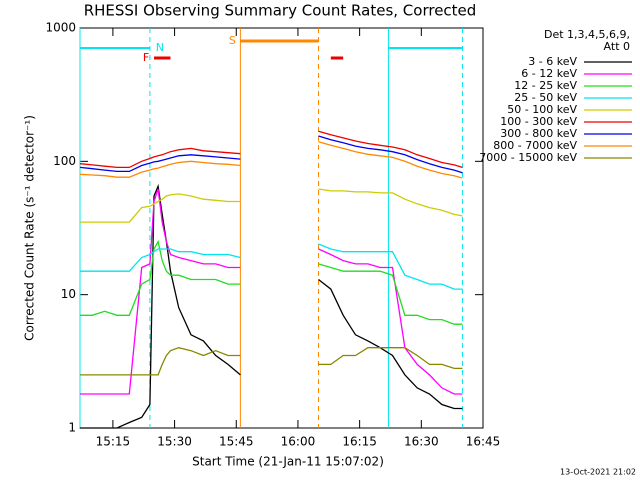  Describe the element at coordinates (232, 40) in the screenshot. I see `flag-label: S` at that location.